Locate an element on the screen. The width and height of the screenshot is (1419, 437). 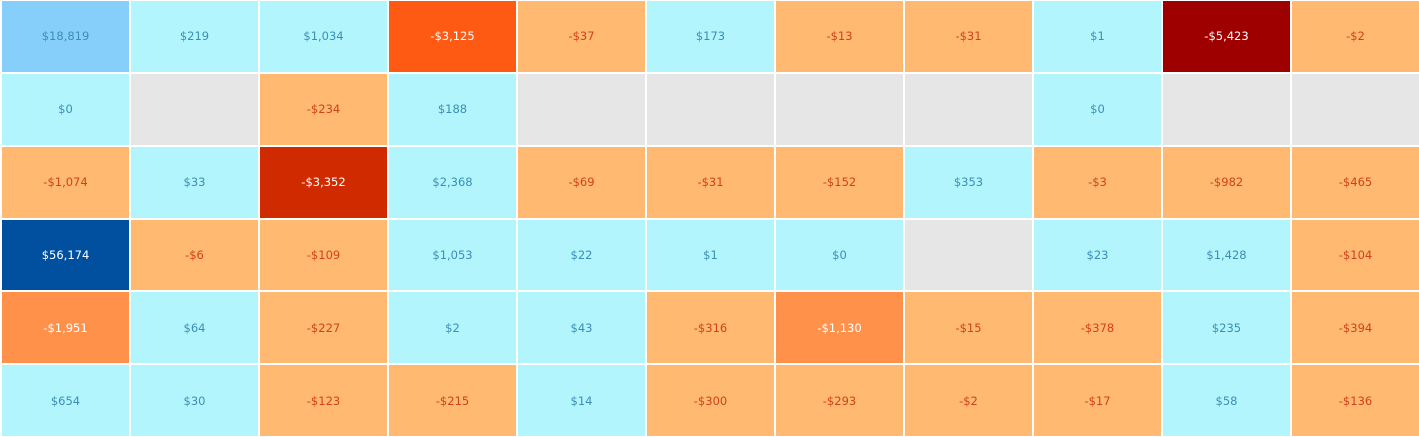
heatmap-cell-r2-c6: -$152 is located at coordinates (839, 182).